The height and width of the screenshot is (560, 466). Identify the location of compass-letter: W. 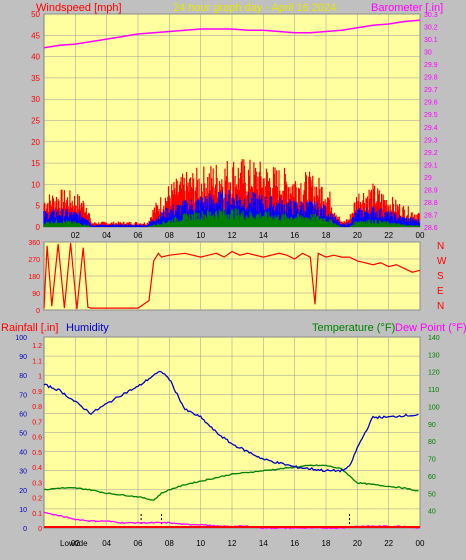
(442, 261).